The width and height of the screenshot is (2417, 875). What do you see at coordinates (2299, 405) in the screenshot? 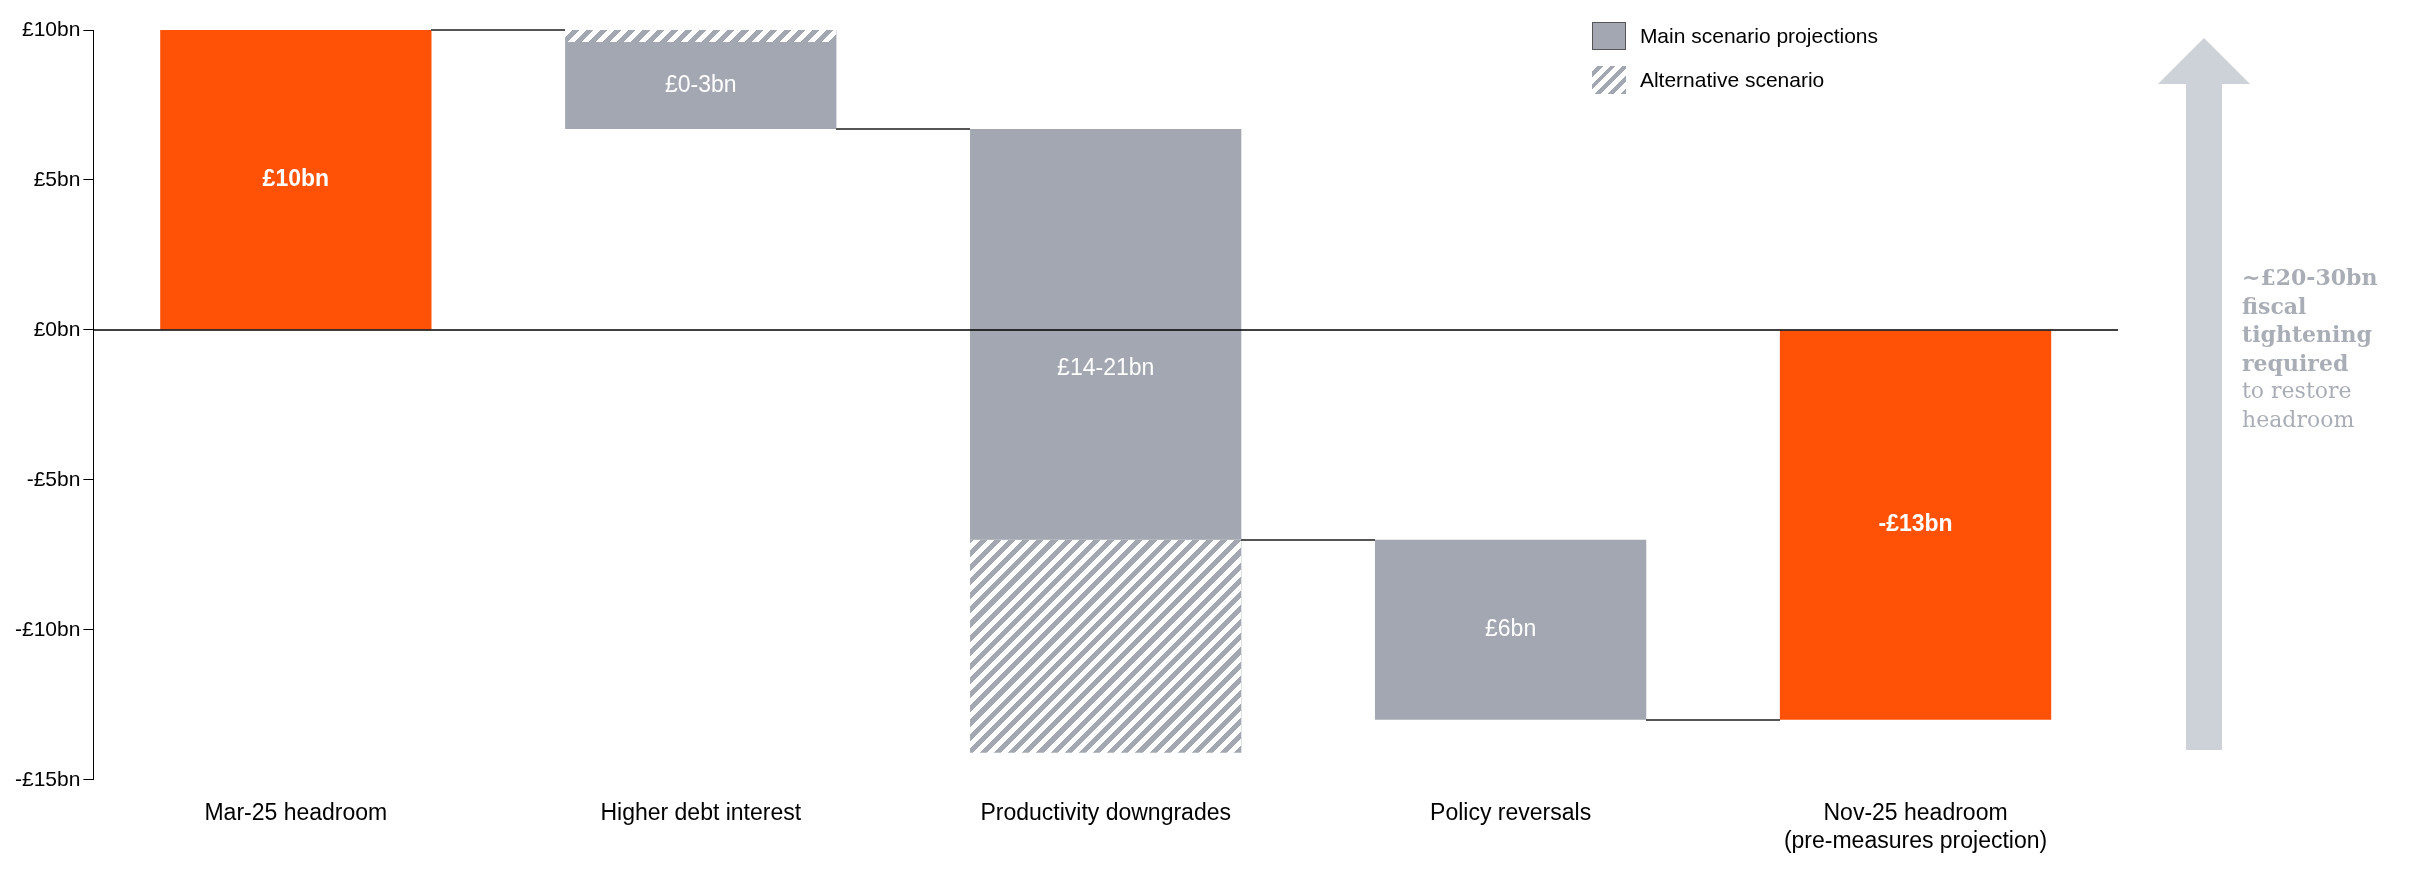
I see `text: to restore headroom` at bounding box center [2299, 405].